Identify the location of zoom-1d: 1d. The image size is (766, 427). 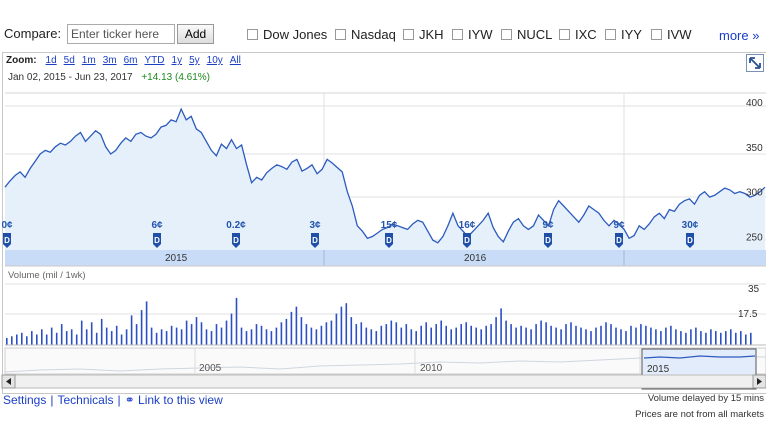
(51, 60).